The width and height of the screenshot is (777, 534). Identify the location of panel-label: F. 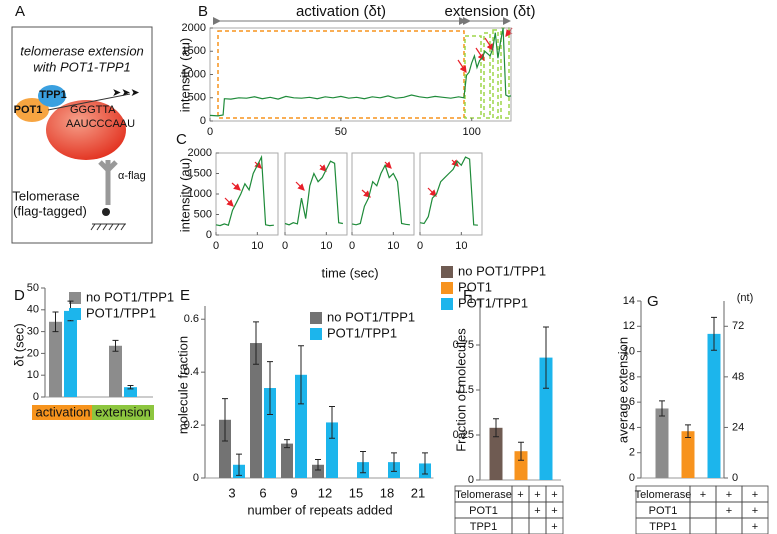
(467, 295).